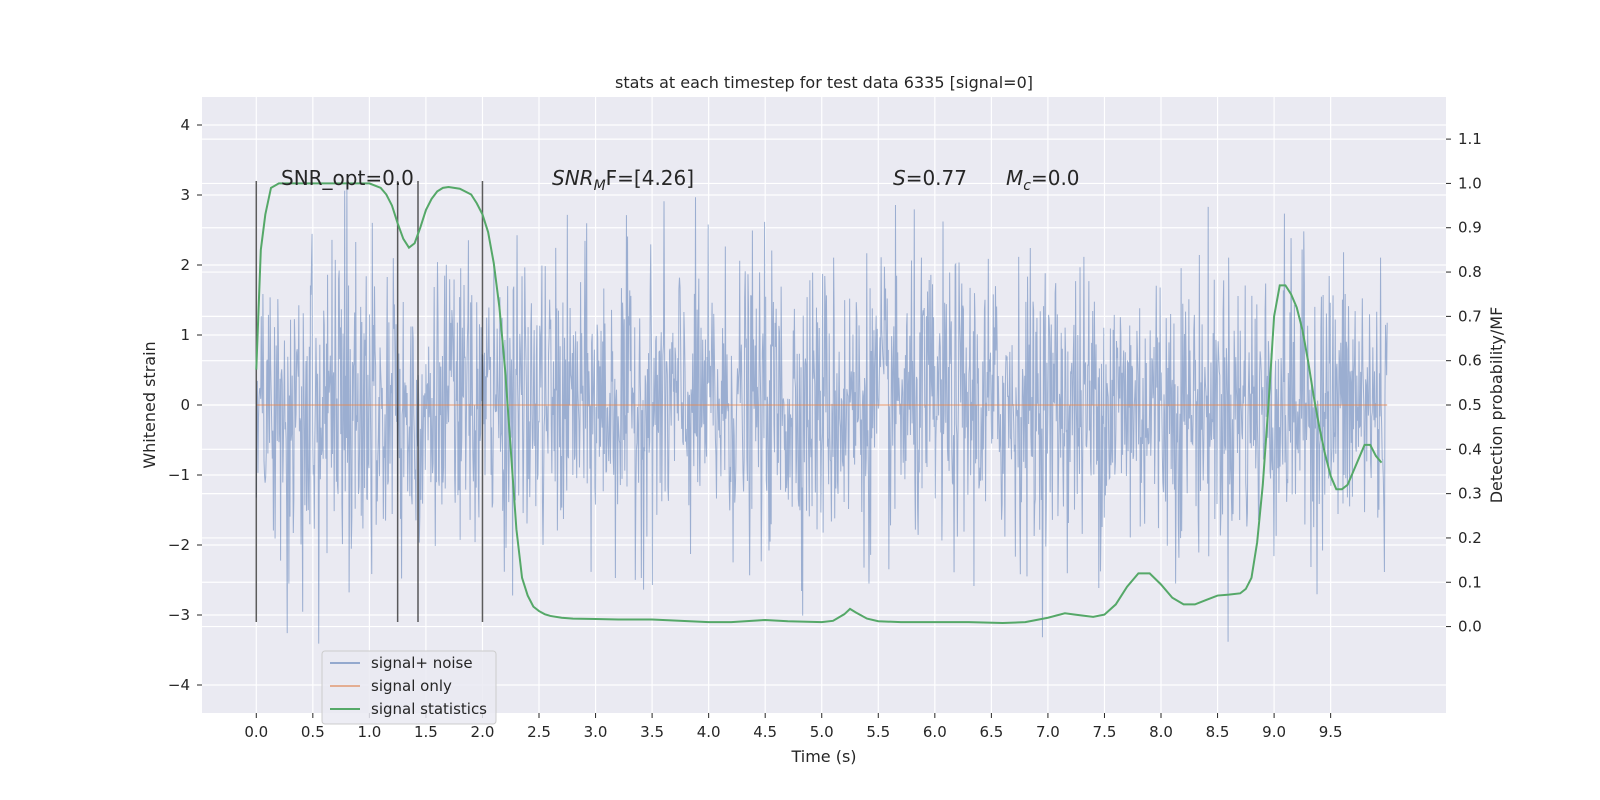  I want to click on legend-label-signal-noise: signal+ noise, so click(422, 663).